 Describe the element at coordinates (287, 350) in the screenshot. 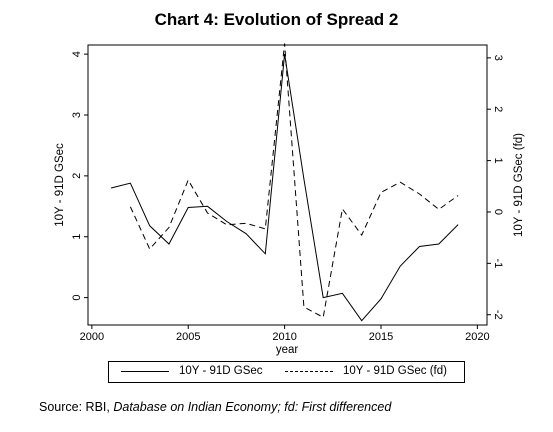

I see `x-axis-label: year` at that location.